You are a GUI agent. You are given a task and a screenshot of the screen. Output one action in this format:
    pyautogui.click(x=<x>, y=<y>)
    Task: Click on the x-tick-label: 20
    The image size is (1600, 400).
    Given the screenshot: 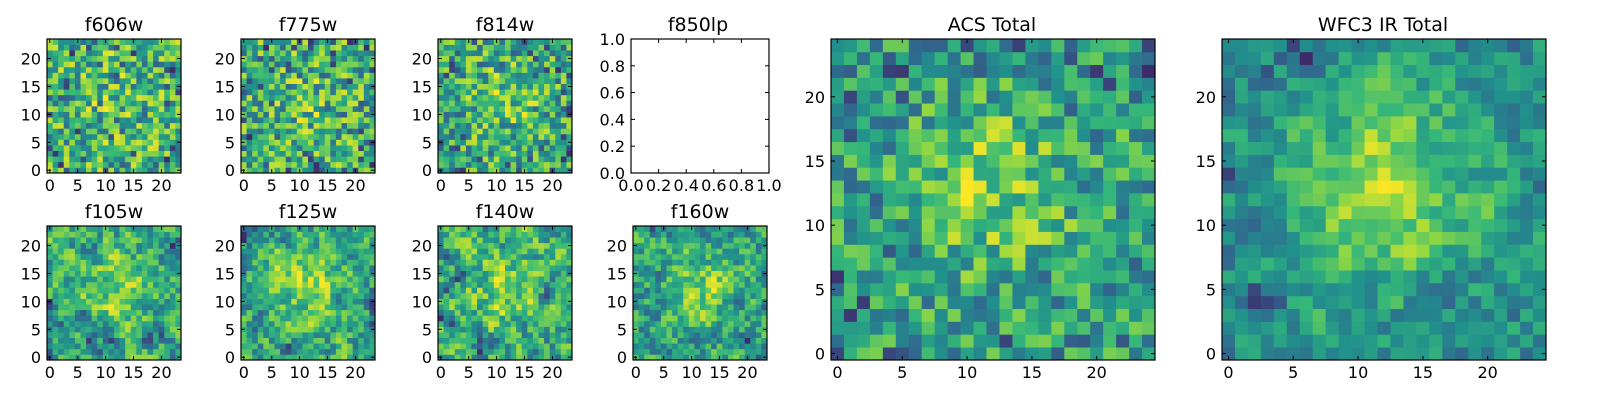 What is the action you would take?
    pyautogui.click(x=747, y=372)
    